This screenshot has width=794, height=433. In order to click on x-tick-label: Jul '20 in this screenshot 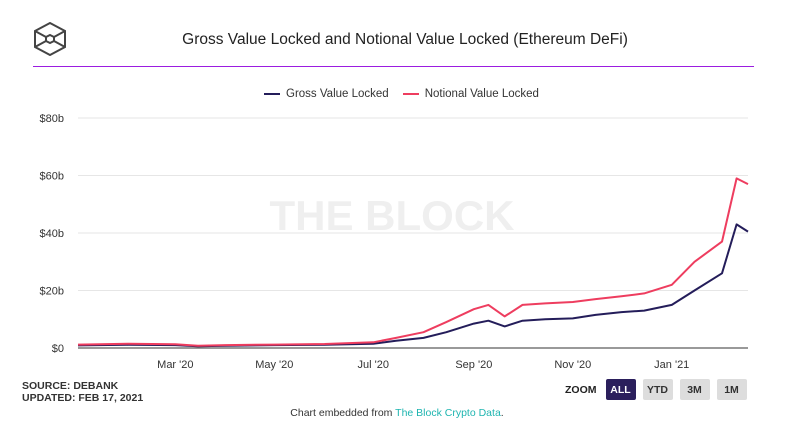, I will do `click(373, 365)`.